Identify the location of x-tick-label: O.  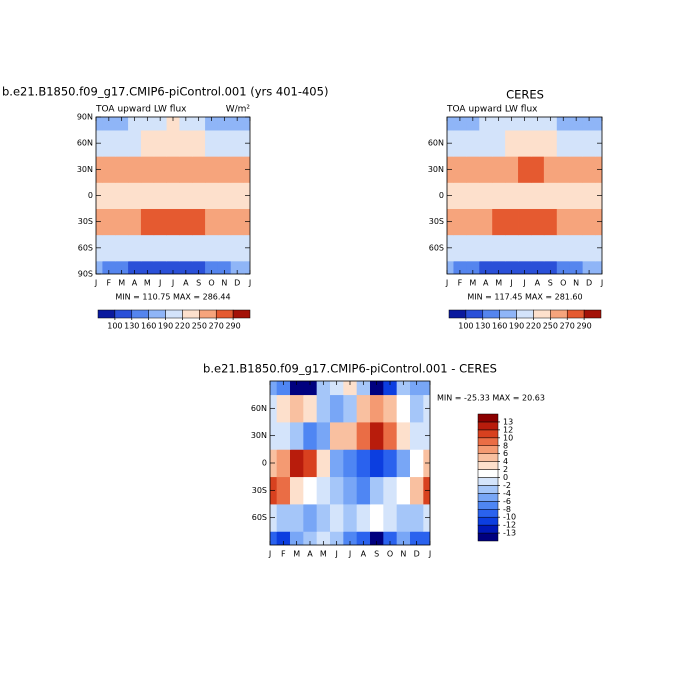
(211, 283).